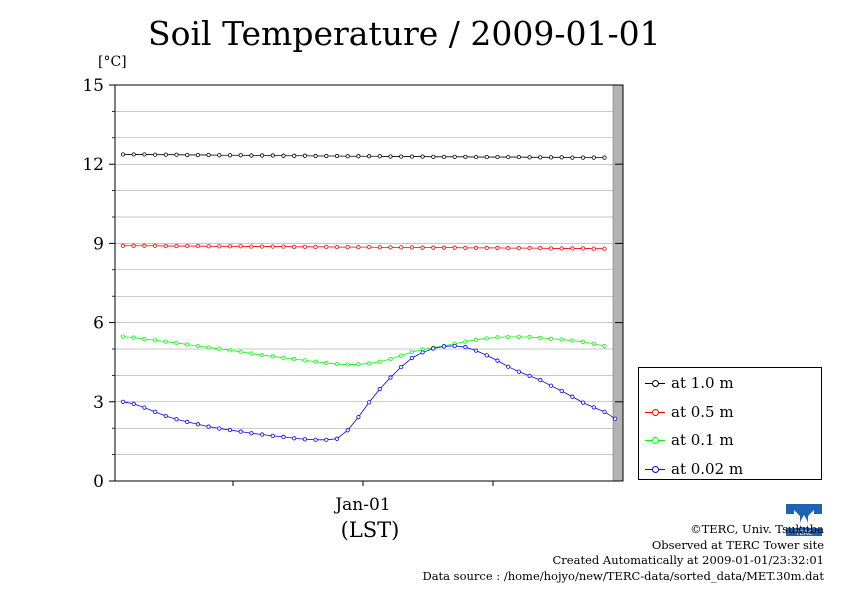 The width and height of the screenshot is (842, 595). I want to click on legend: at 1.0 m at 0.5 m at 0.1 m at 0.02 m, so click(730, 423).